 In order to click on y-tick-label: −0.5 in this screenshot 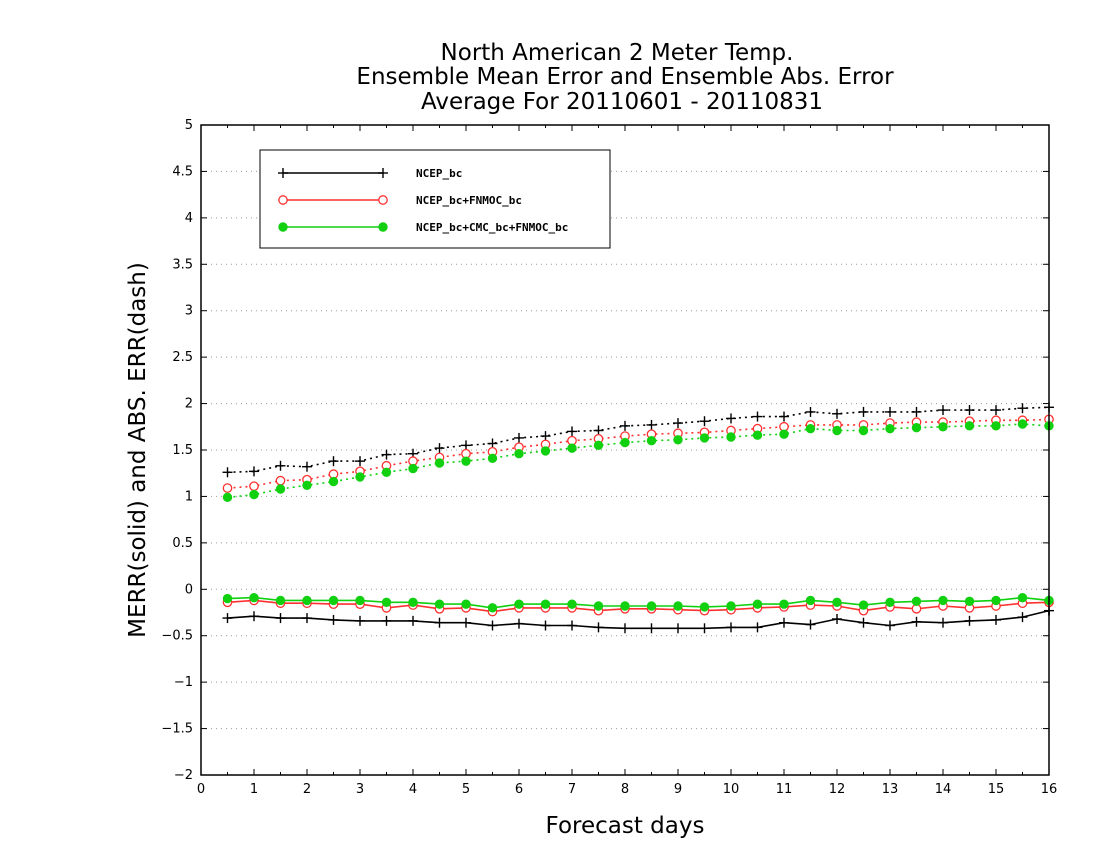, I will do `click(177, 636)`.